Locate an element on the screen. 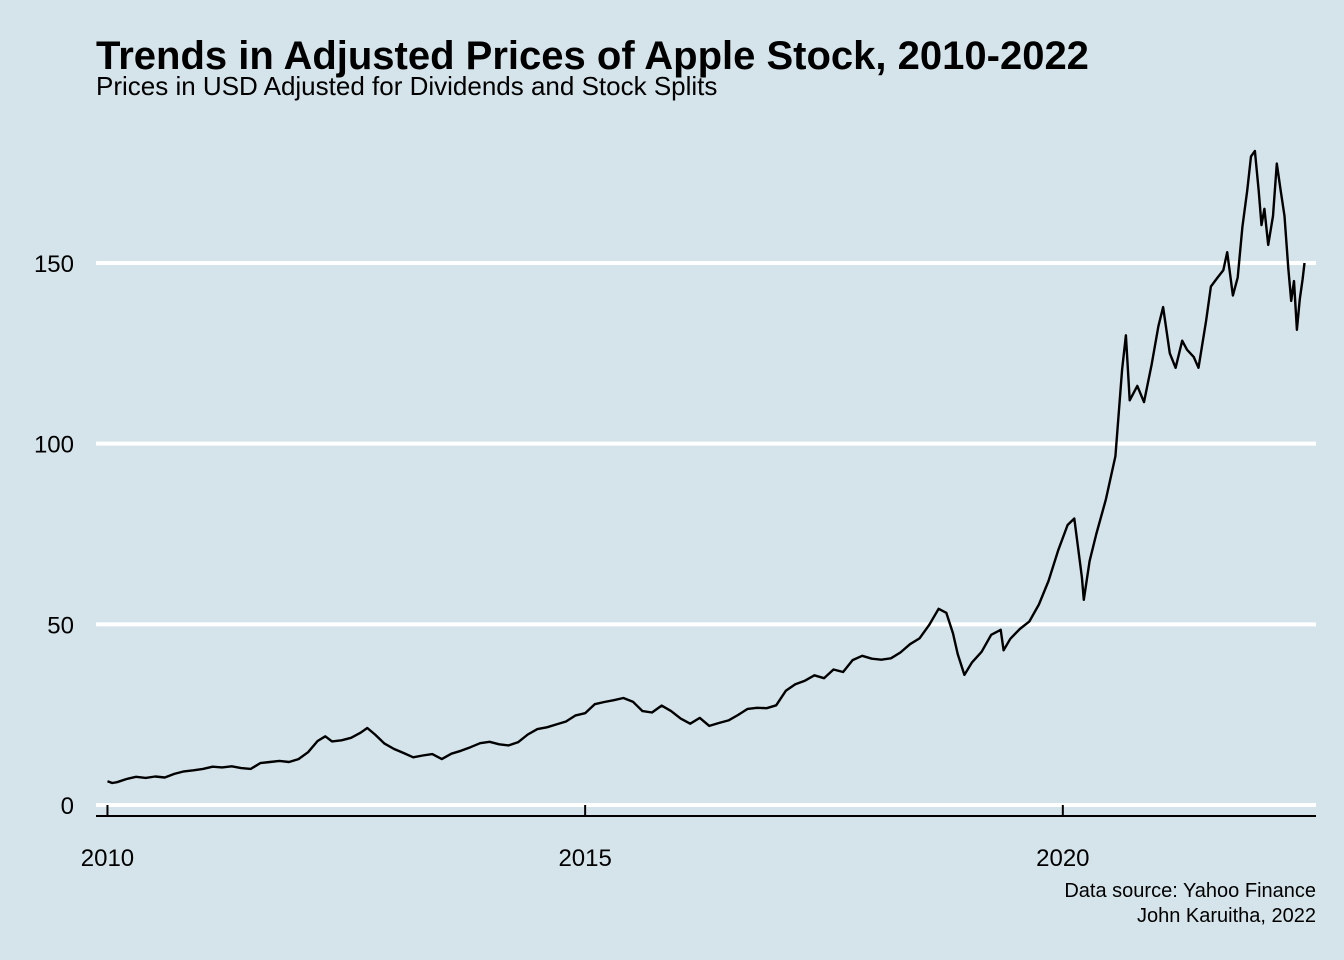  x-axis: 2010 2015 2020 is located at coordinates (585, 838).